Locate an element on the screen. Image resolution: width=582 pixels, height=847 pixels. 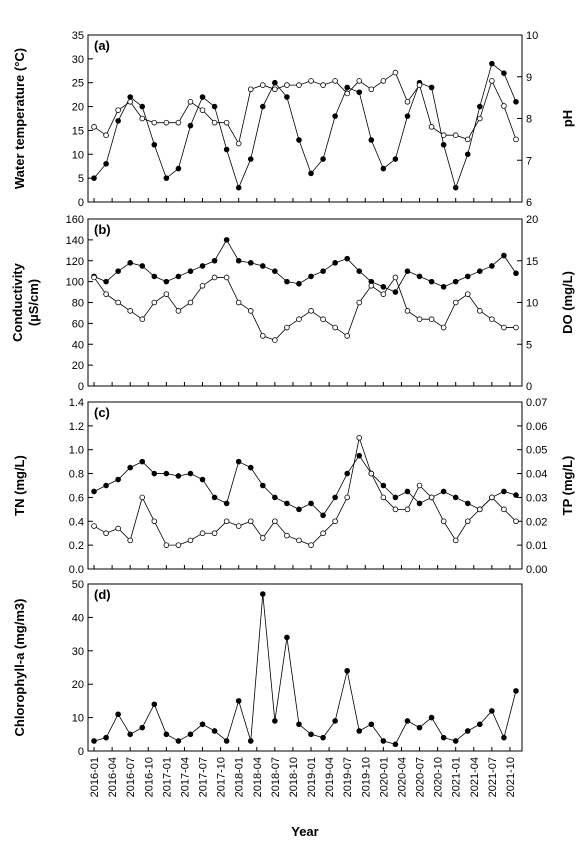
y2-tick-label: 0.07 is located at coordinates (536, 403).